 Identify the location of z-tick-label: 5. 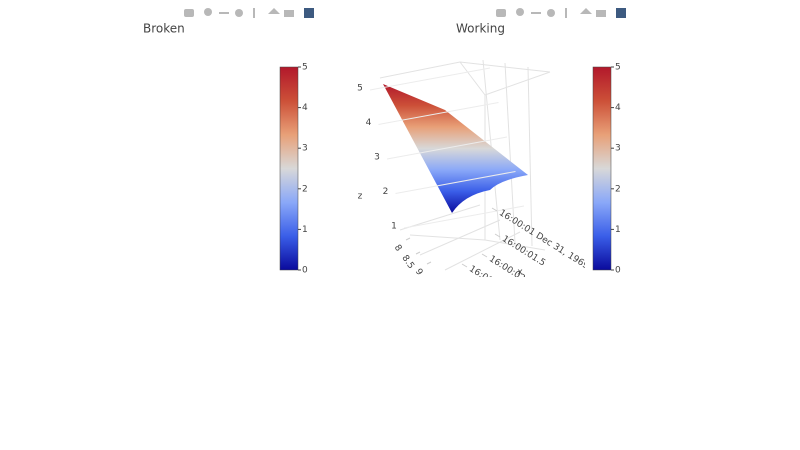
(360, 89).